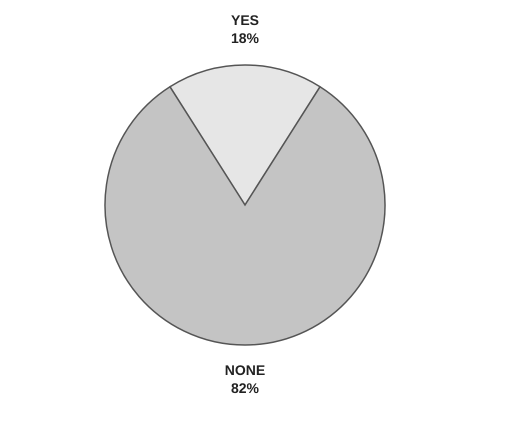  What do you see at coordinates (245, 20) in the screenshot?
I see `slice-label: YES` at bounding box center [245, 20].